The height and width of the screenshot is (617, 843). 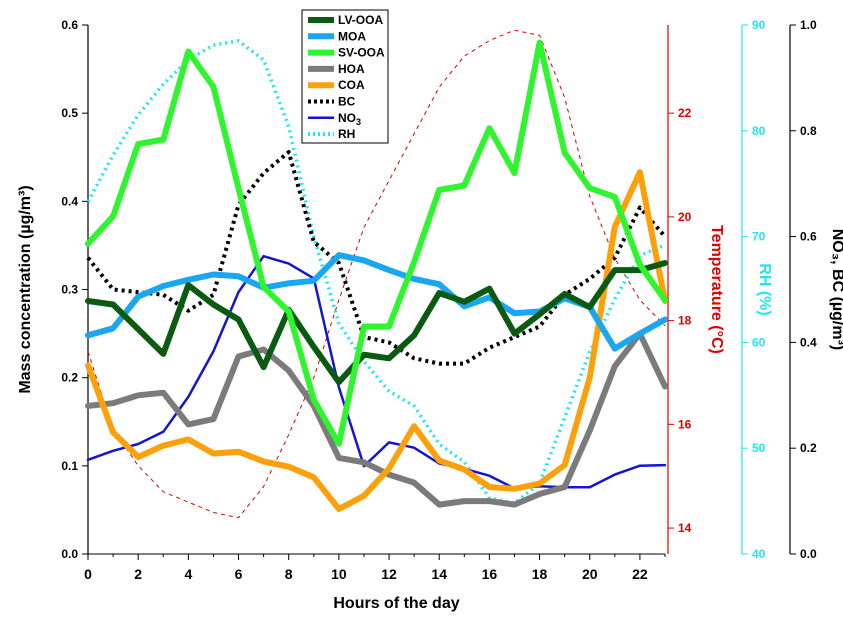 I want to click on legend-item-no3: NO3, so click(x=334, y=119).